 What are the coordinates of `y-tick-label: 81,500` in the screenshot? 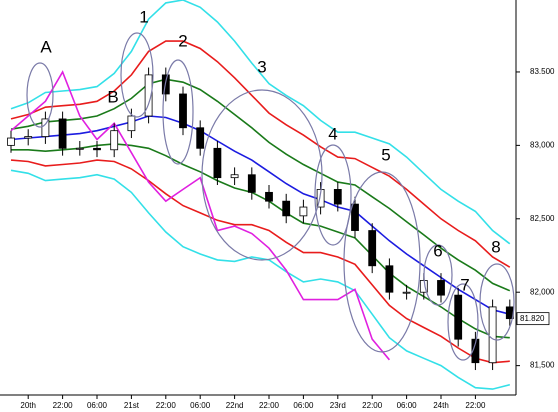 It's located at (542, 365).